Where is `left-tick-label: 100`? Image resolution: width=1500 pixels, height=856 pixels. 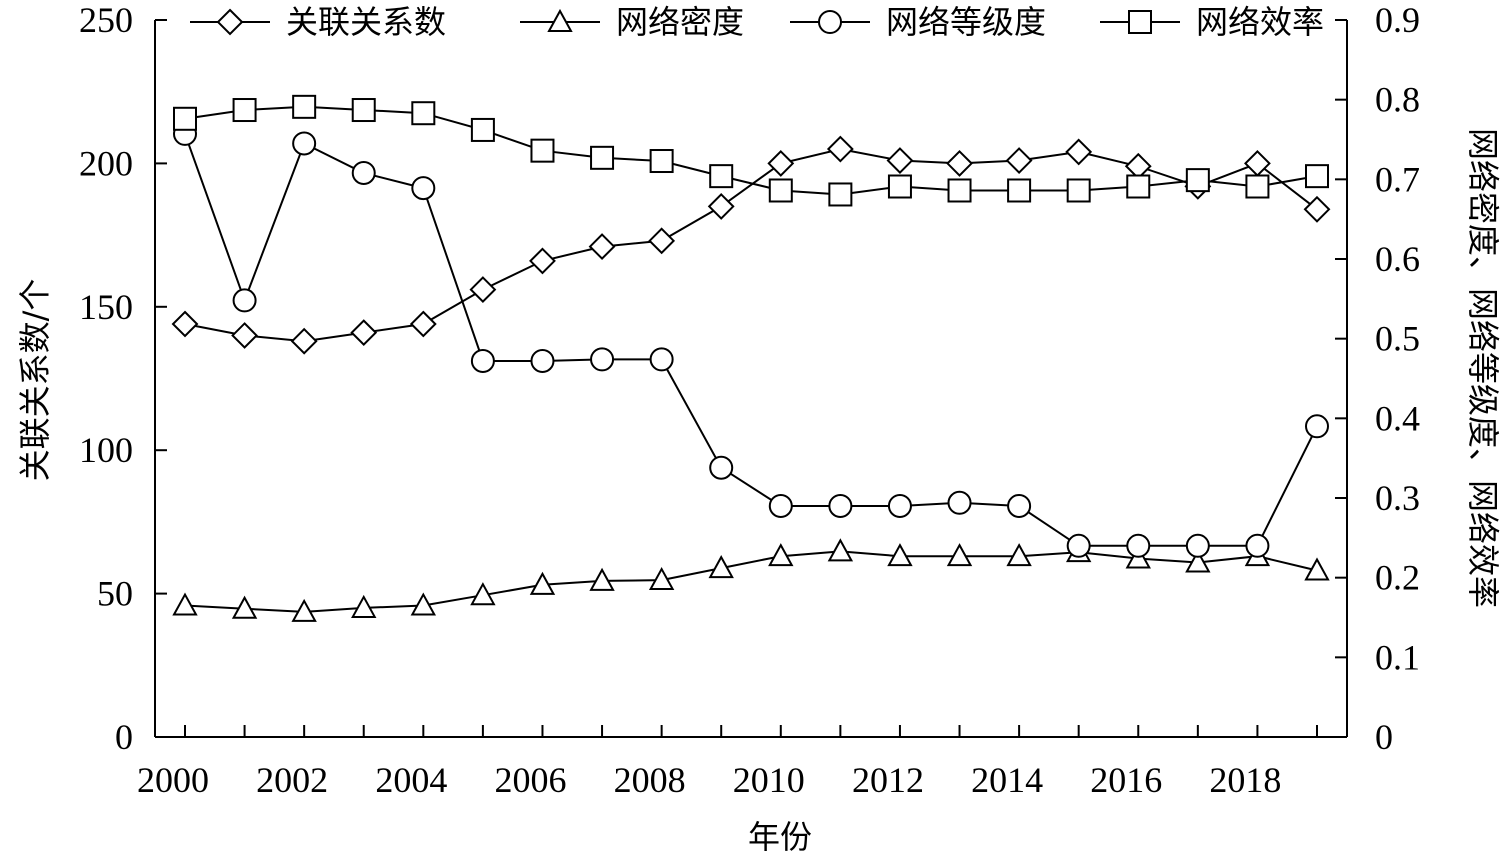 left-tick-label: 100 is located at coordinates (106, 450).